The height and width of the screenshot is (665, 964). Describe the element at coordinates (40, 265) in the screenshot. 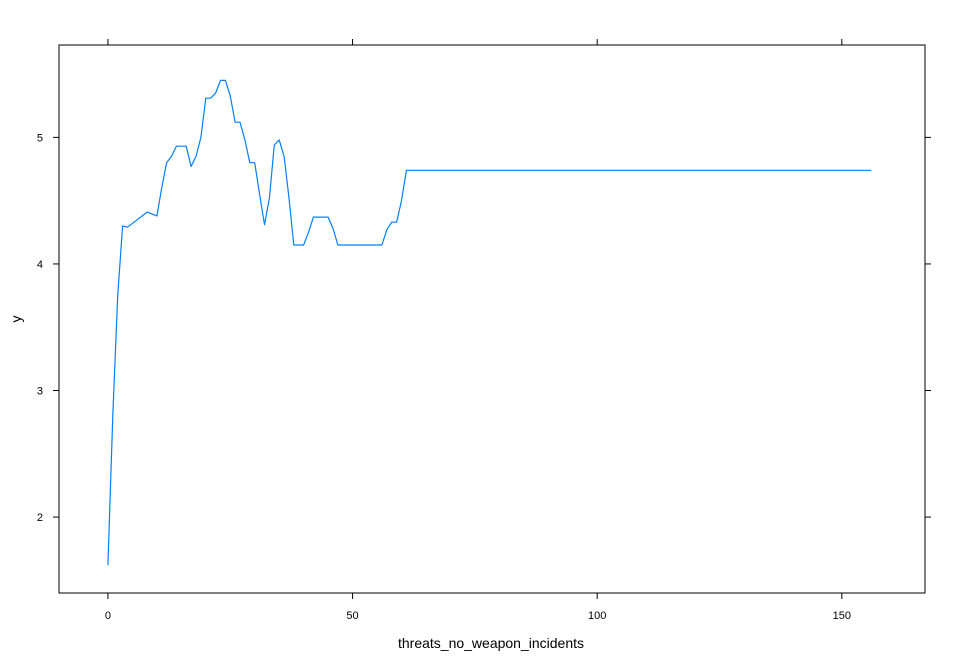

I see `y-tick-label: 4` at that location.